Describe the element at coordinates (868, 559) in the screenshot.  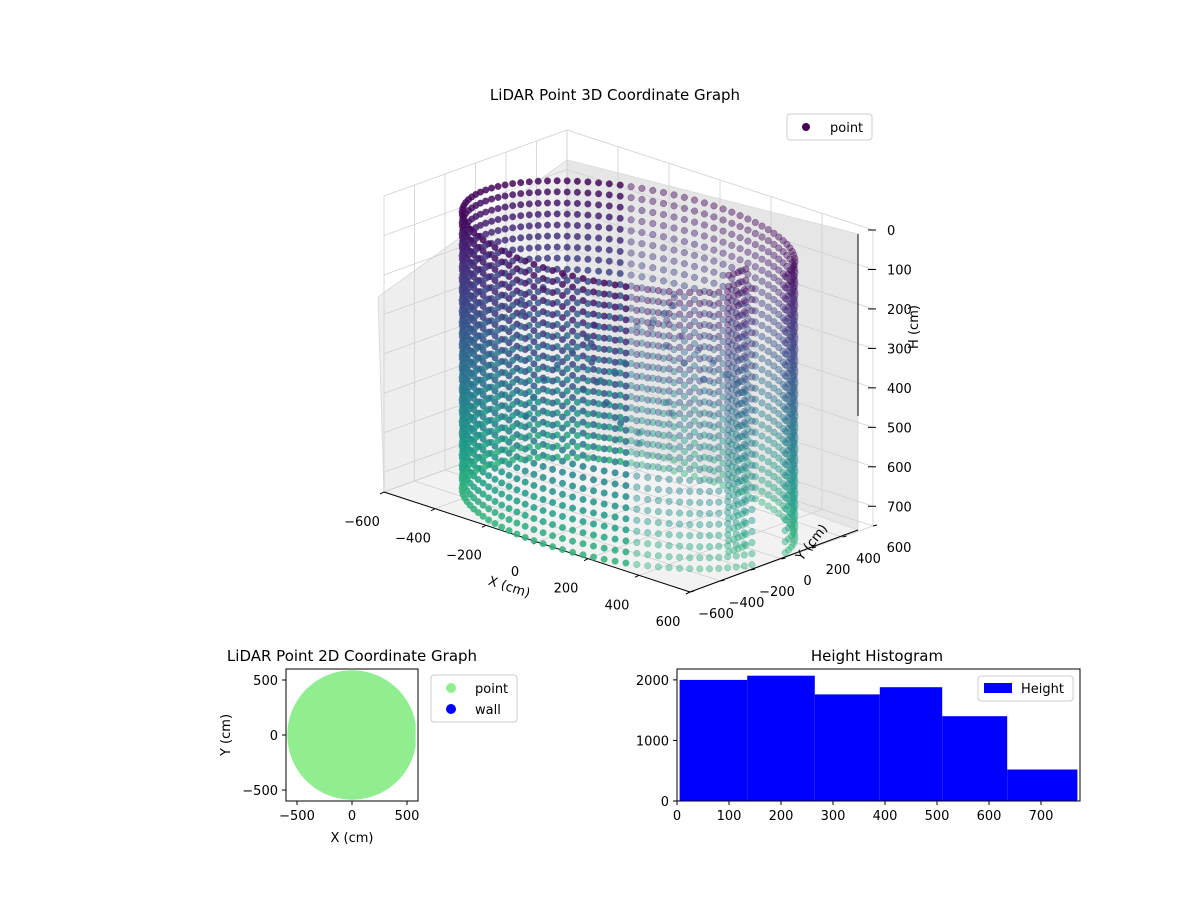
I see `y-tick-label-3d: 400` at that location.